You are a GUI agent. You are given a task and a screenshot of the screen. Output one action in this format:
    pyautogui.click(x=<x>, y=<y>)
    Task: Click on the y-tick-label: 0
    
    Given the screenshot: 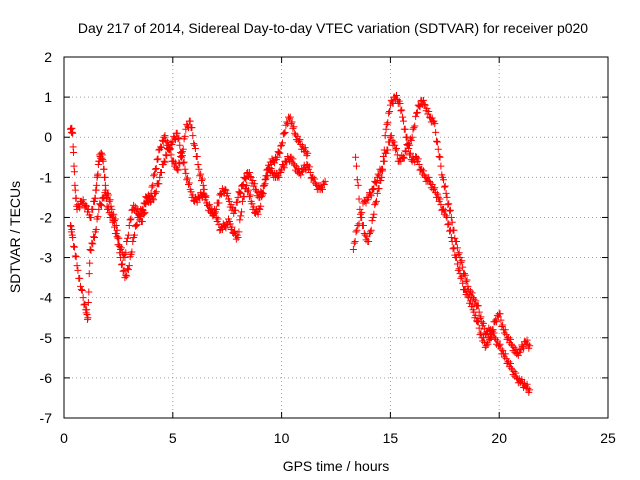 What is the action you would take?
    pyautogui.click(x=48, y=137)
    